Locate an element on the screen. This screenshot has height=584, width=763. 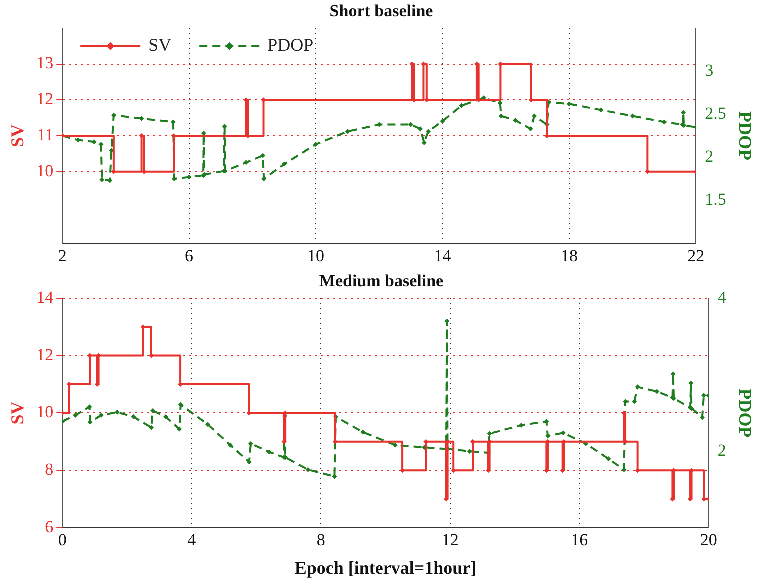
y-tick-label: 13 is located at coordinates (45, 63).